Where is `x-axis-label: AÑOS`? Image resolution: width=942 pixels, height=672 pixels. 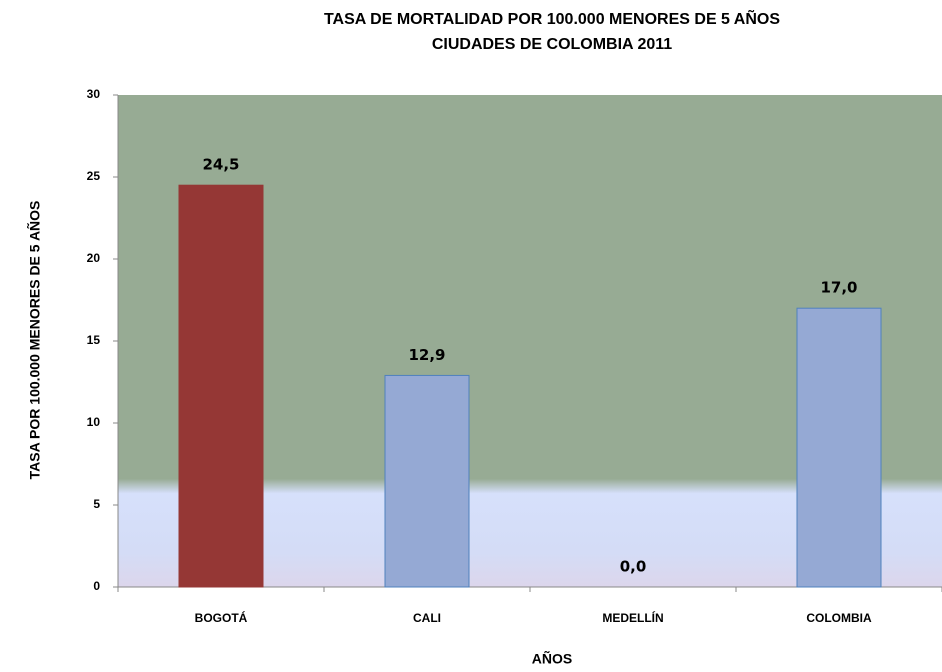 x-axis-label: AÑOS is located at coordinates (552, 658).